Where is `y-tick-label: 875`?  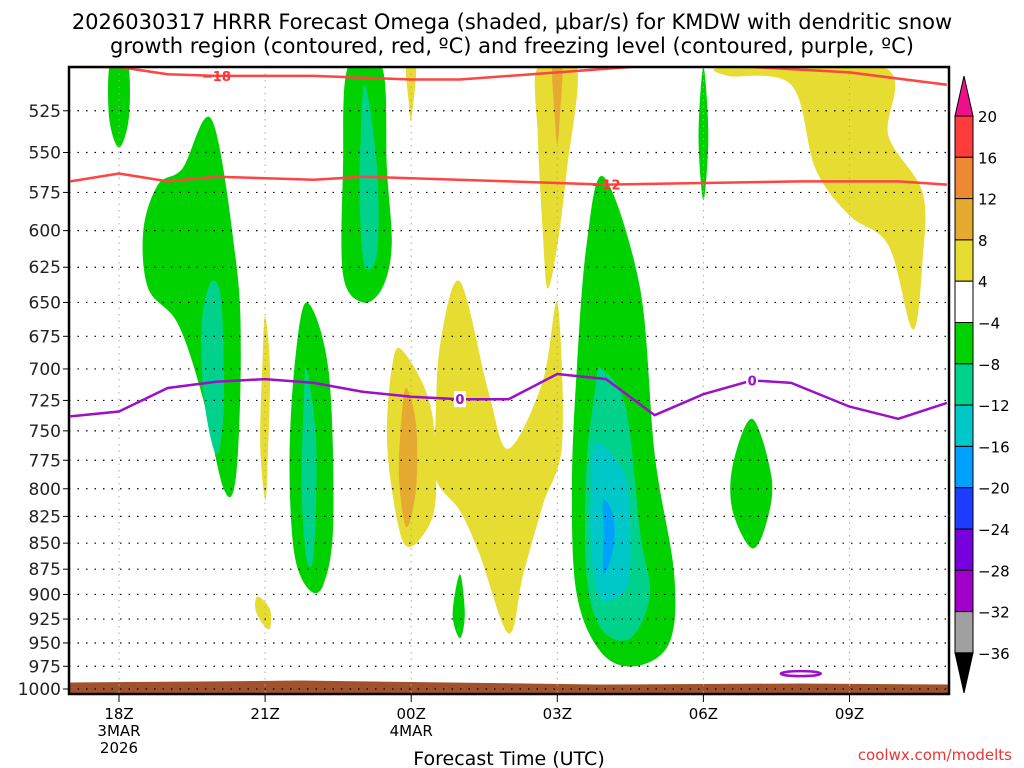 y-tick-label: 875 is located at coordinates (45, 570).